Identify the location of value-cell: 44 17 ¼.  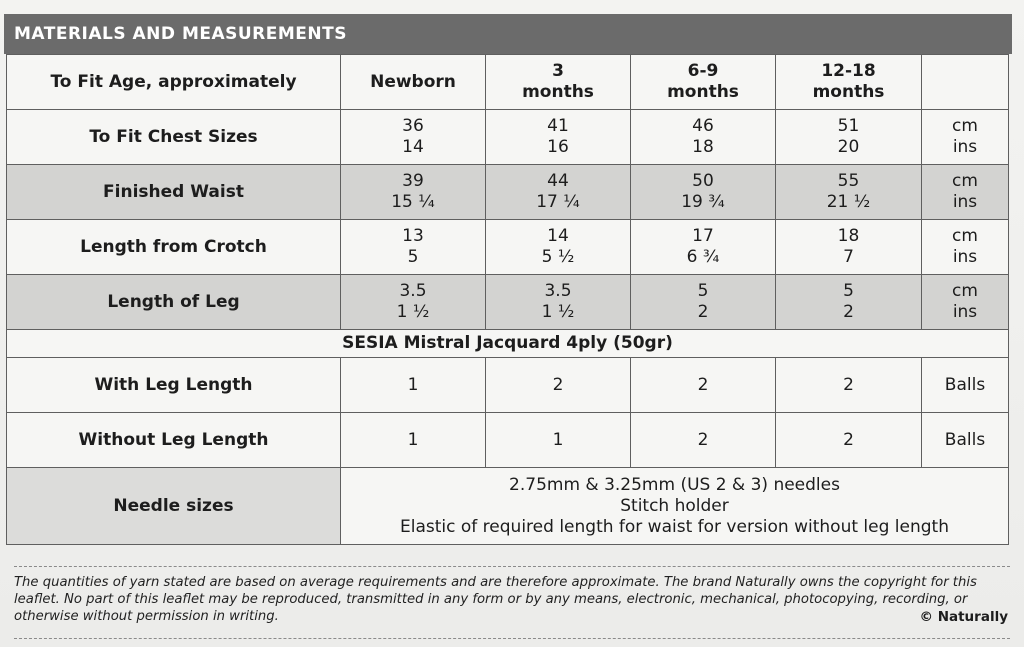
(558, 192).